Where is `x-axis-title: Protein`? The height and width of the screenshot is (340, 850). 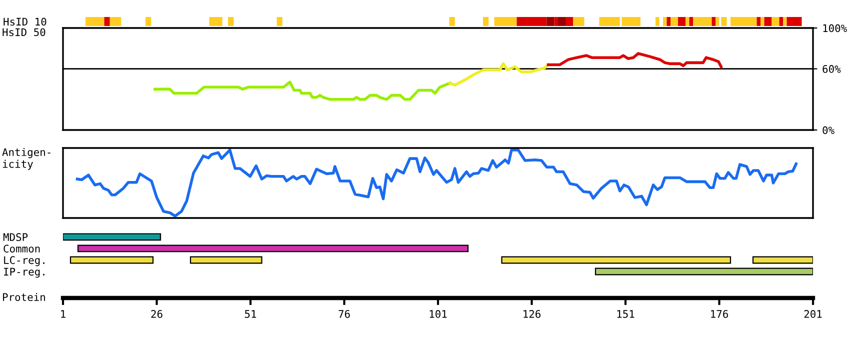 x-axis-title: Protein is located at coordinates (24, 297).